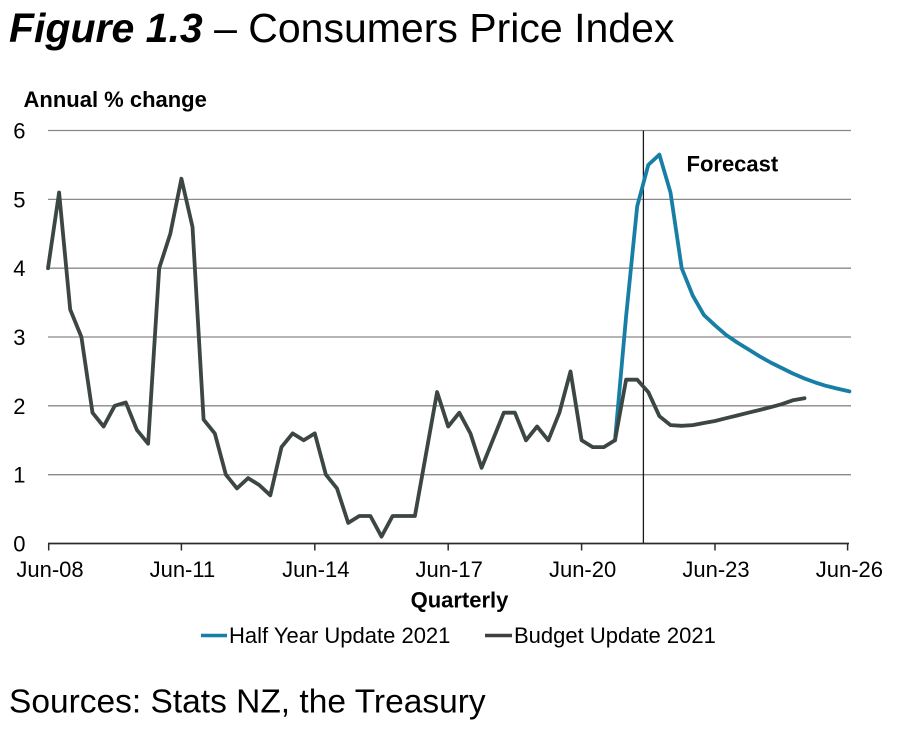 This screenshot has height=731, width=899. I want to click on svg-text: 4, so click(19, 268).